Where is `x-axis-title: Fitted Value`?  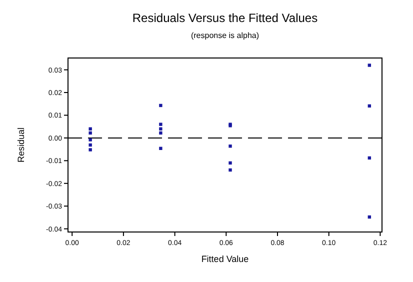 x-axis-title: Fitted Value is located at coordinates (225, 259).